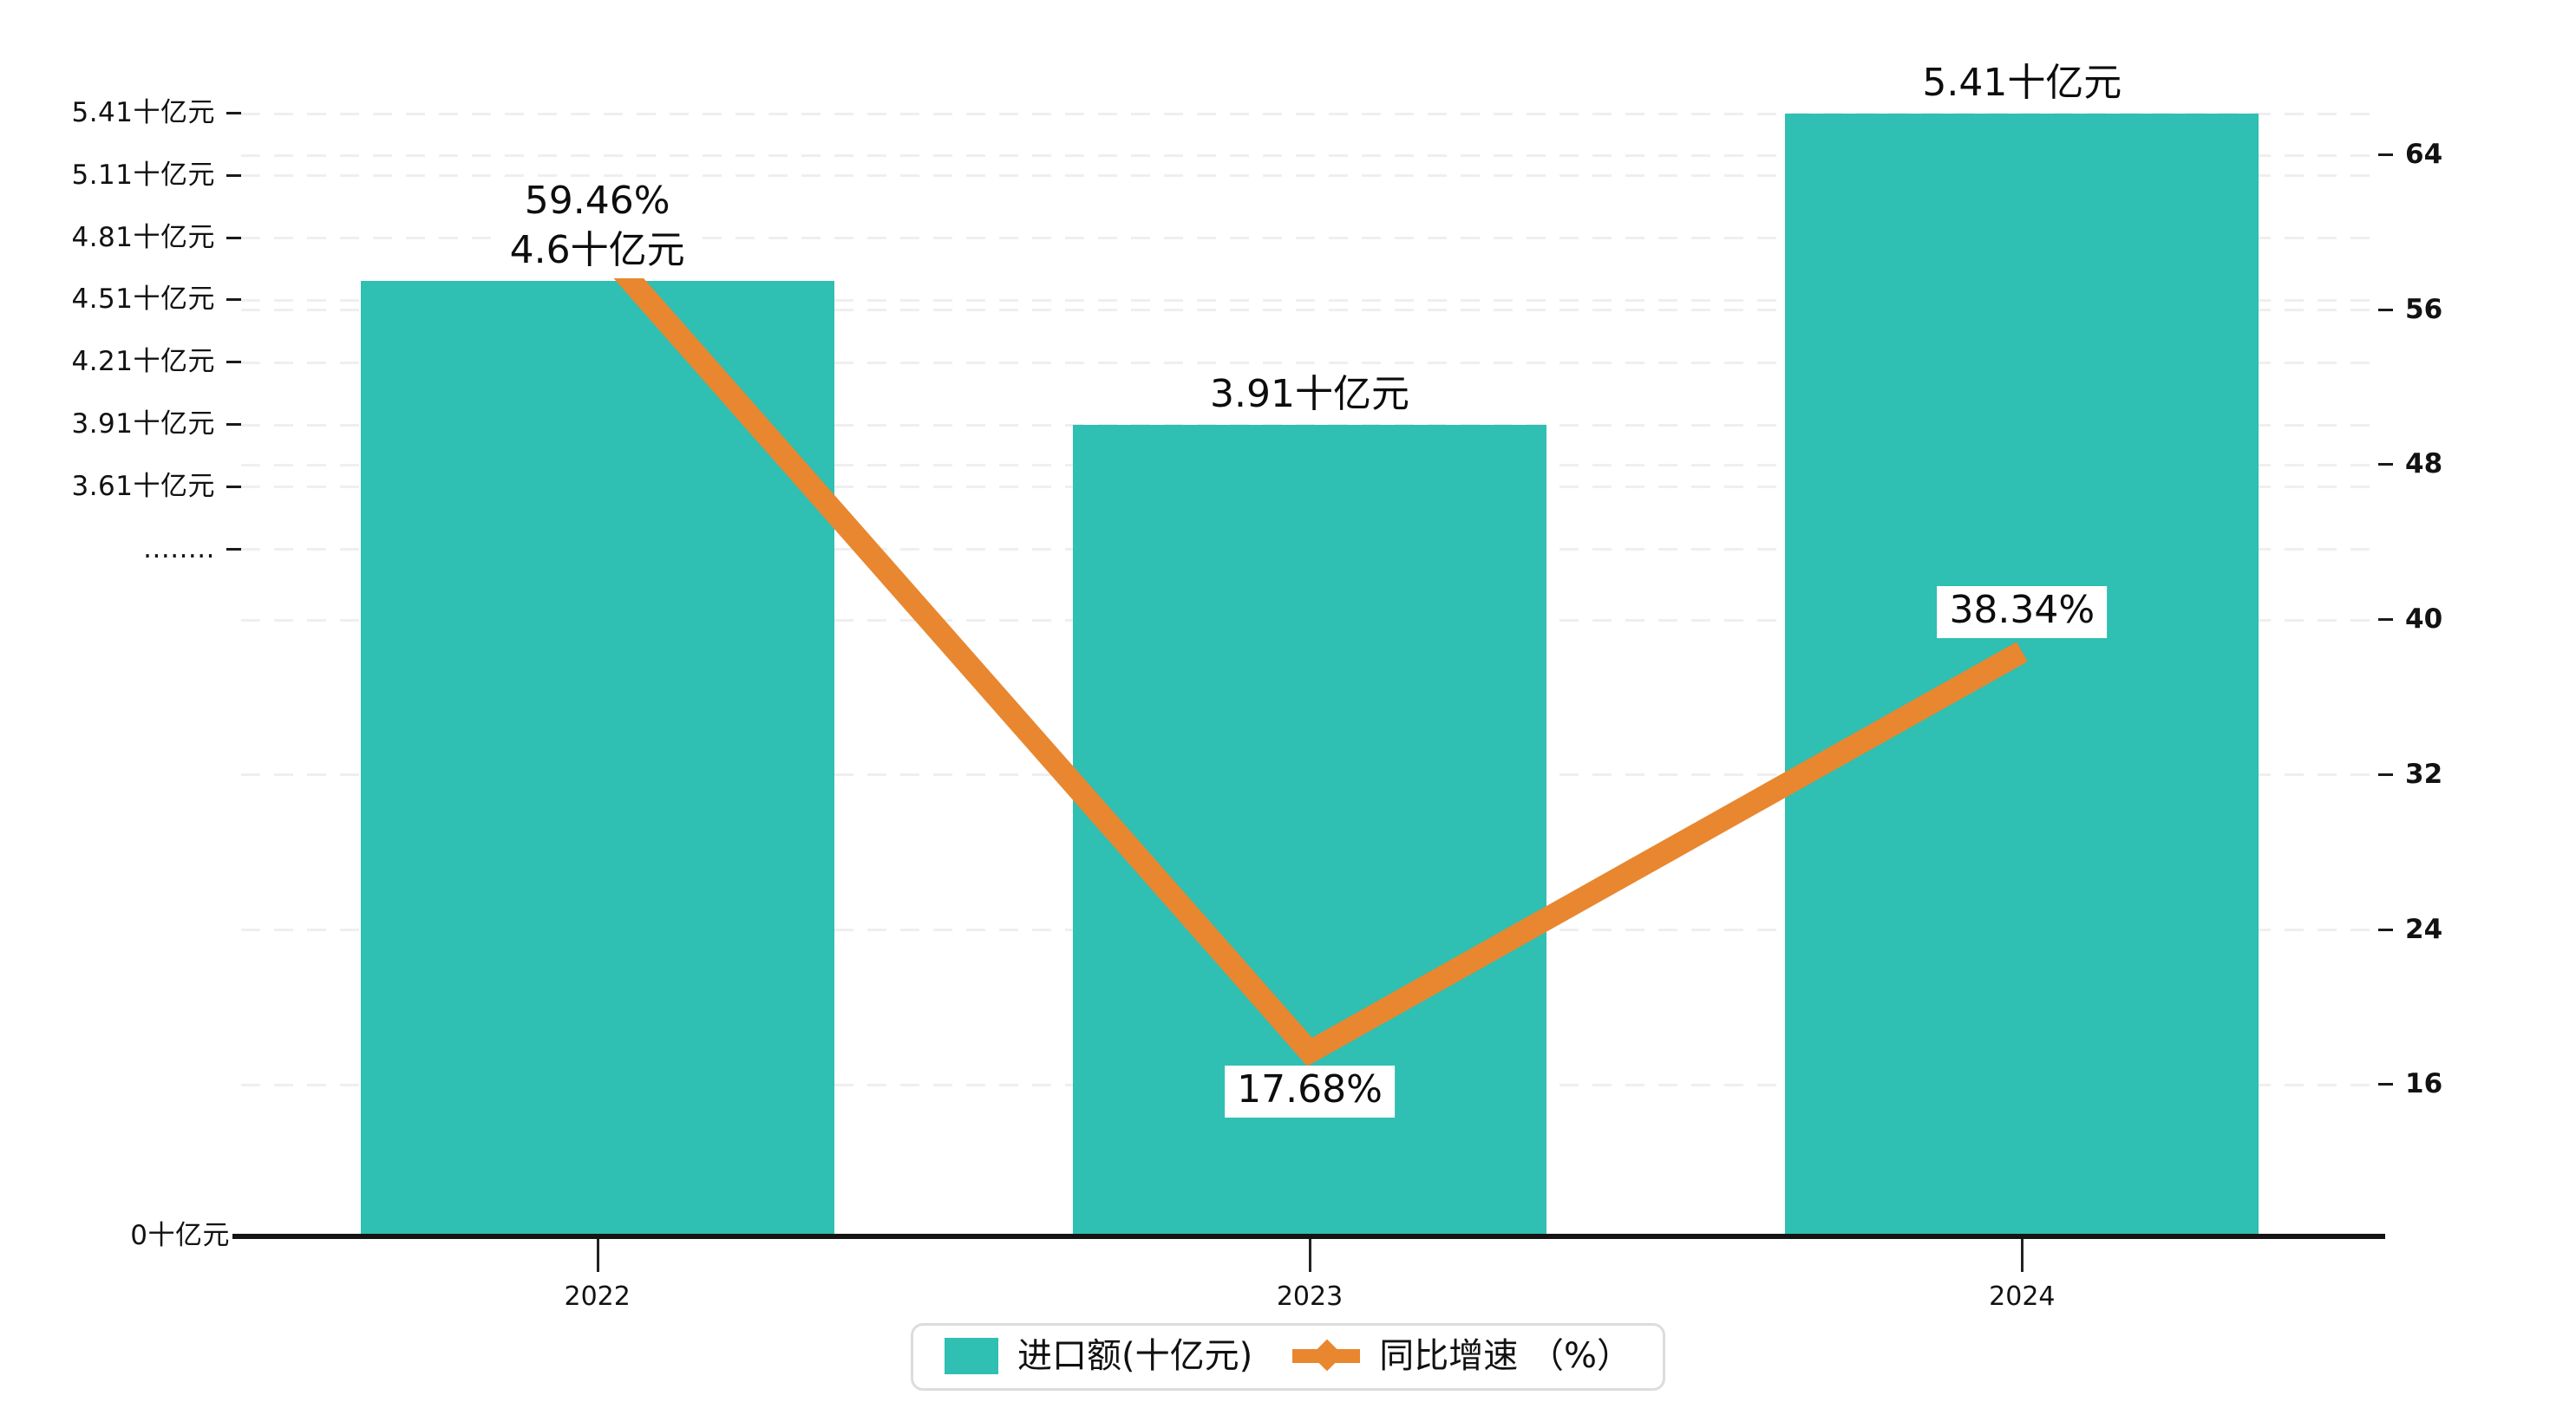 This screenshot has height=1415, width=2576. Describe the element at coordinates (2424, 1084) in the screenshot. I see `y-axis-tick-label: 16` at that location.